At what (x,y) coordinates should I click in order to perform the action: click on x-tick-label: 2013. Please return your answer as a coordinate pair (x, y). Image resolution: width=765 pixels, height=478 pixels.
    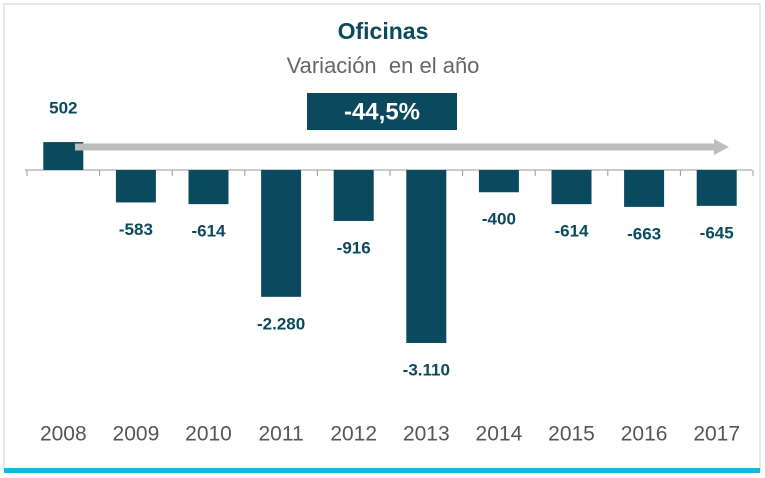
    Looking at the image, I should click on (426, 434).